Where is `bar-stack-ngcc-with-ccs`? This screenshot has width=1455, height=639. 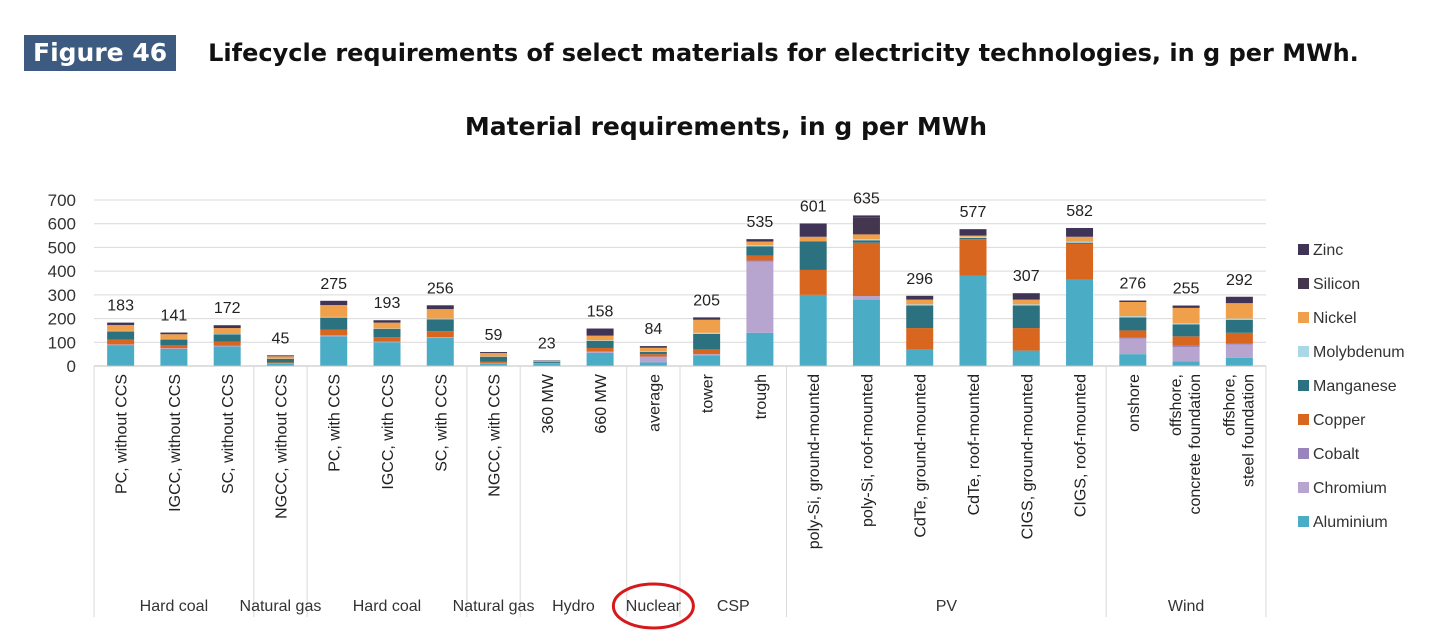 bar-stack-ngcc-with-ccs is located at coordinates (494, 359).